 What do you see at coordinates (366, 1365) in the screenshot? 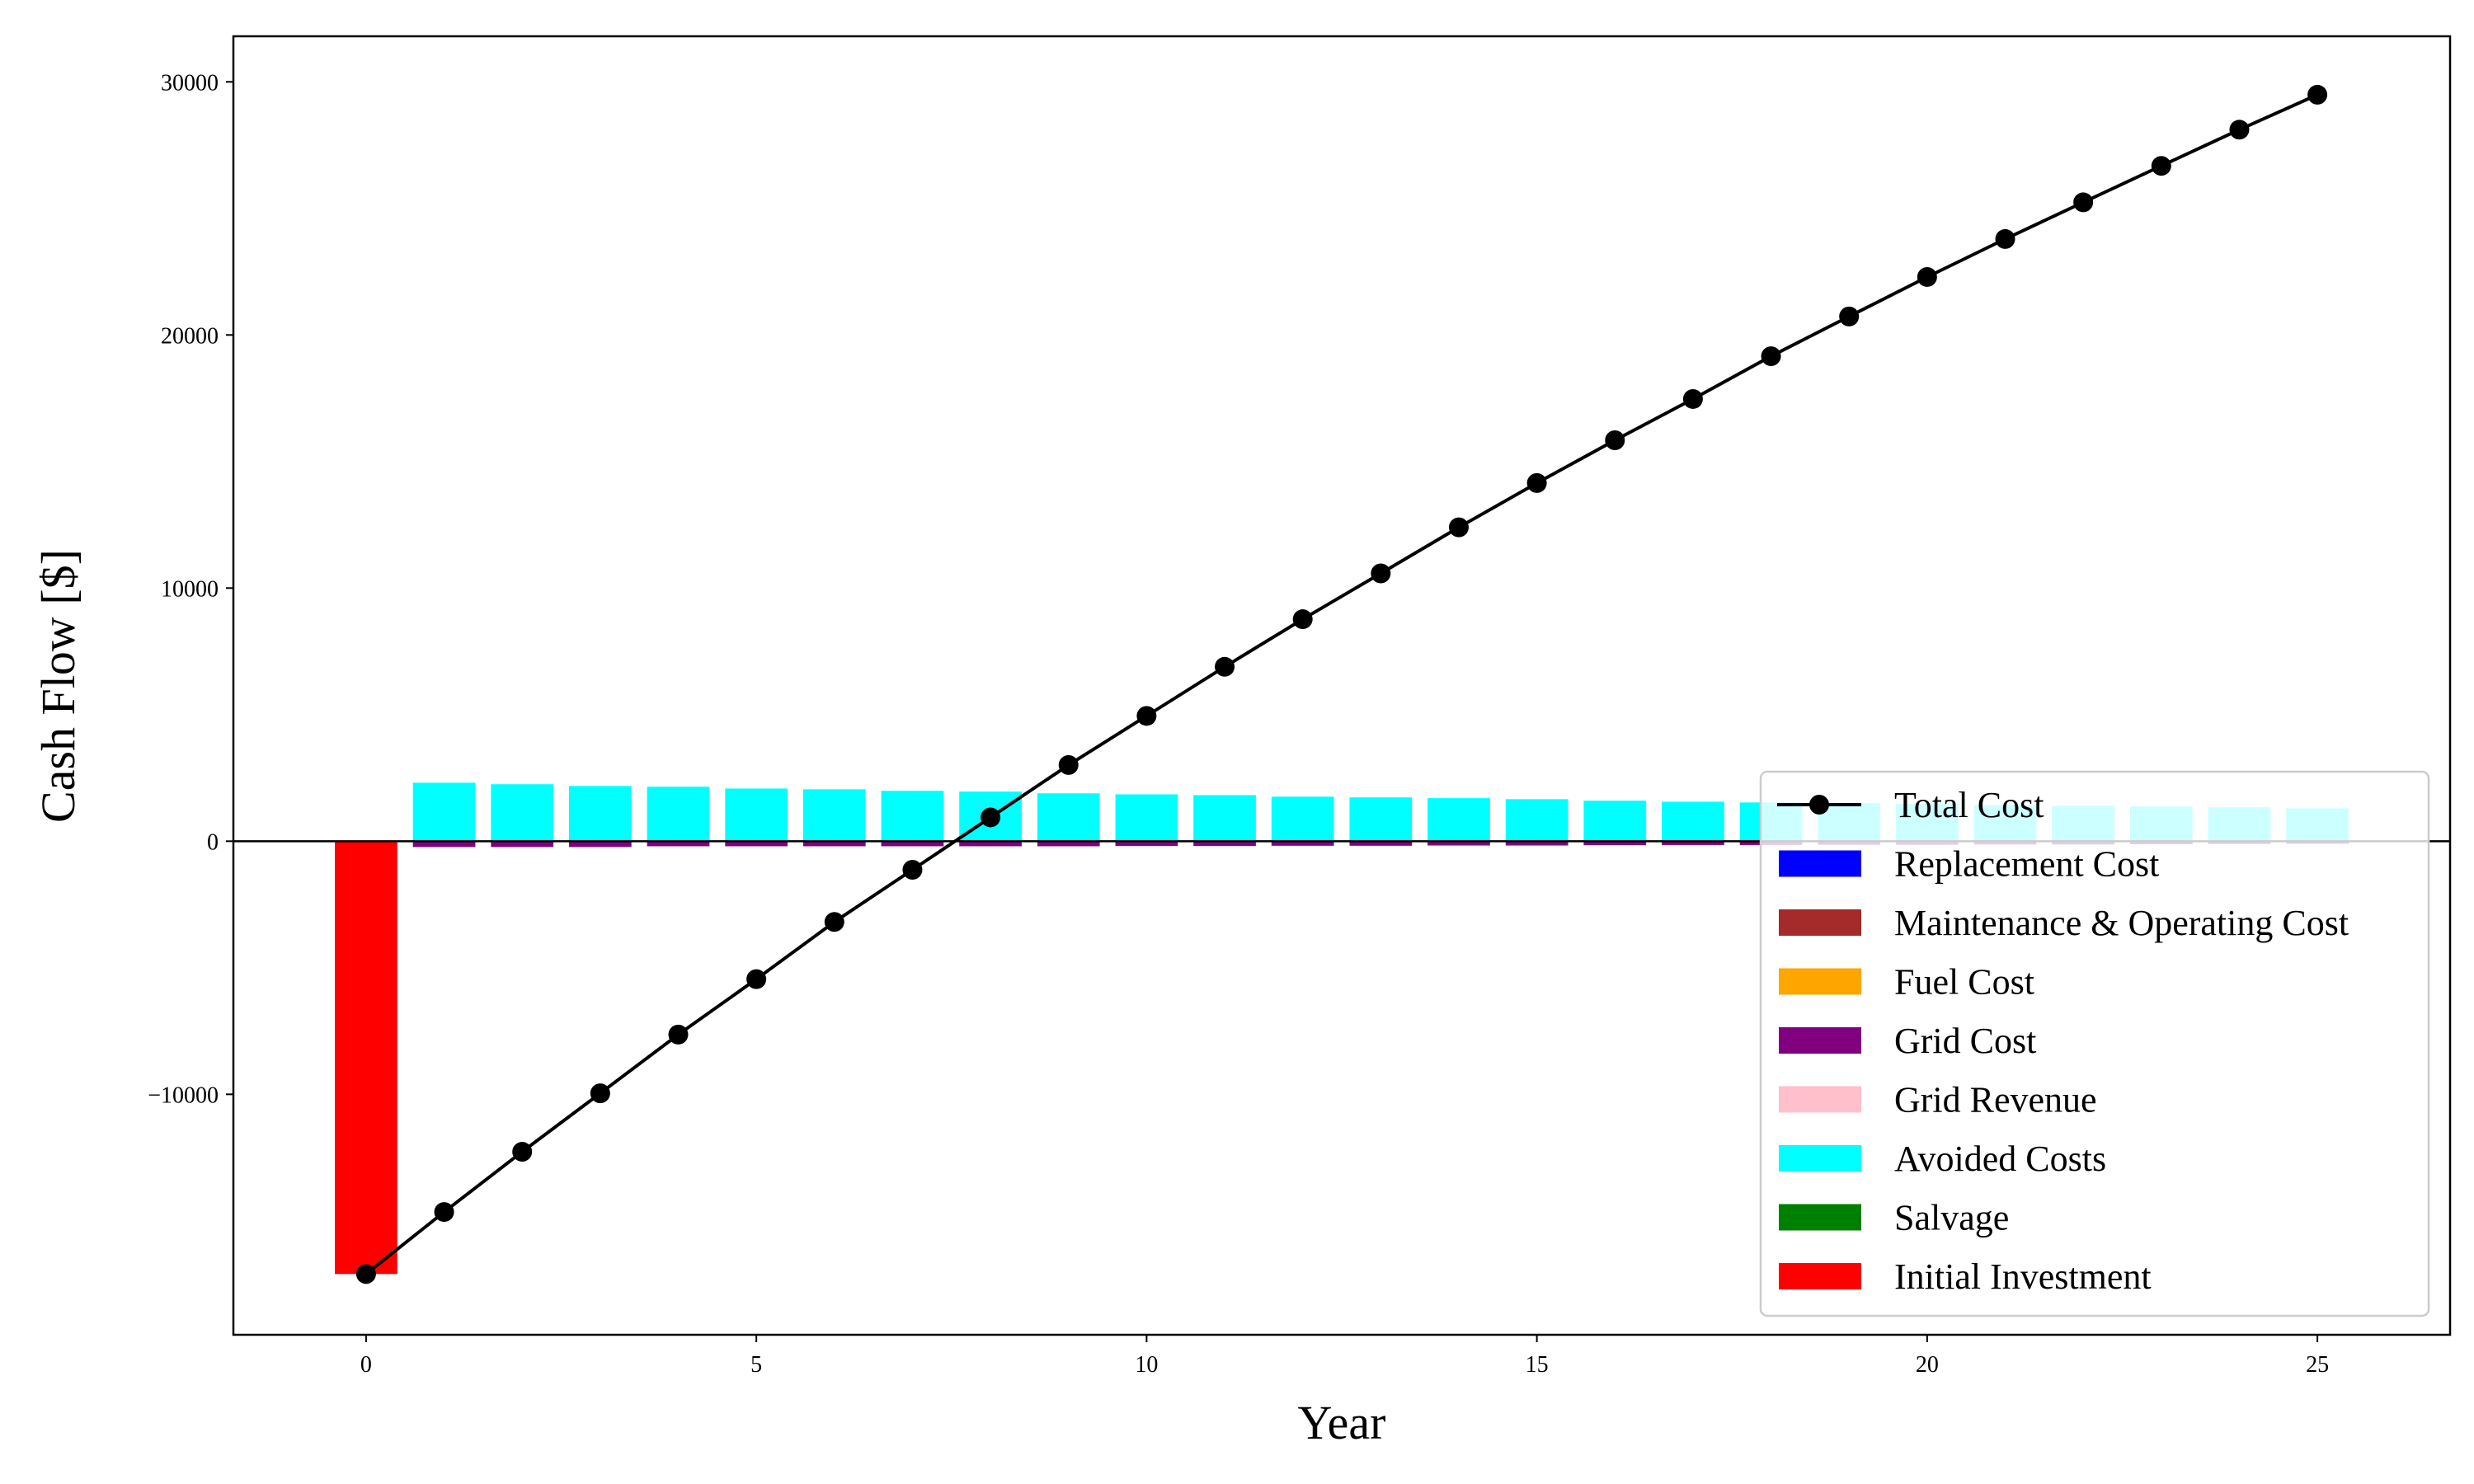
I see `x-tick-label: 0` at bounding box center [366, 1365].